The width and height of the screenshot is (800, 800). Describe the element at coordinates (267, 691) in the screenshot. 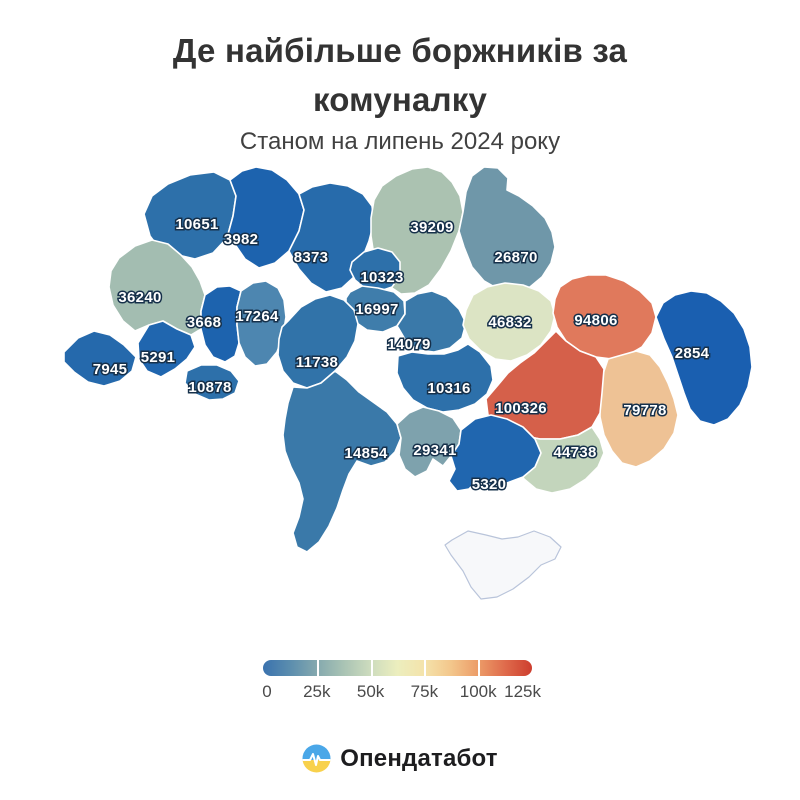

I see `legend-label: 0` at that location.